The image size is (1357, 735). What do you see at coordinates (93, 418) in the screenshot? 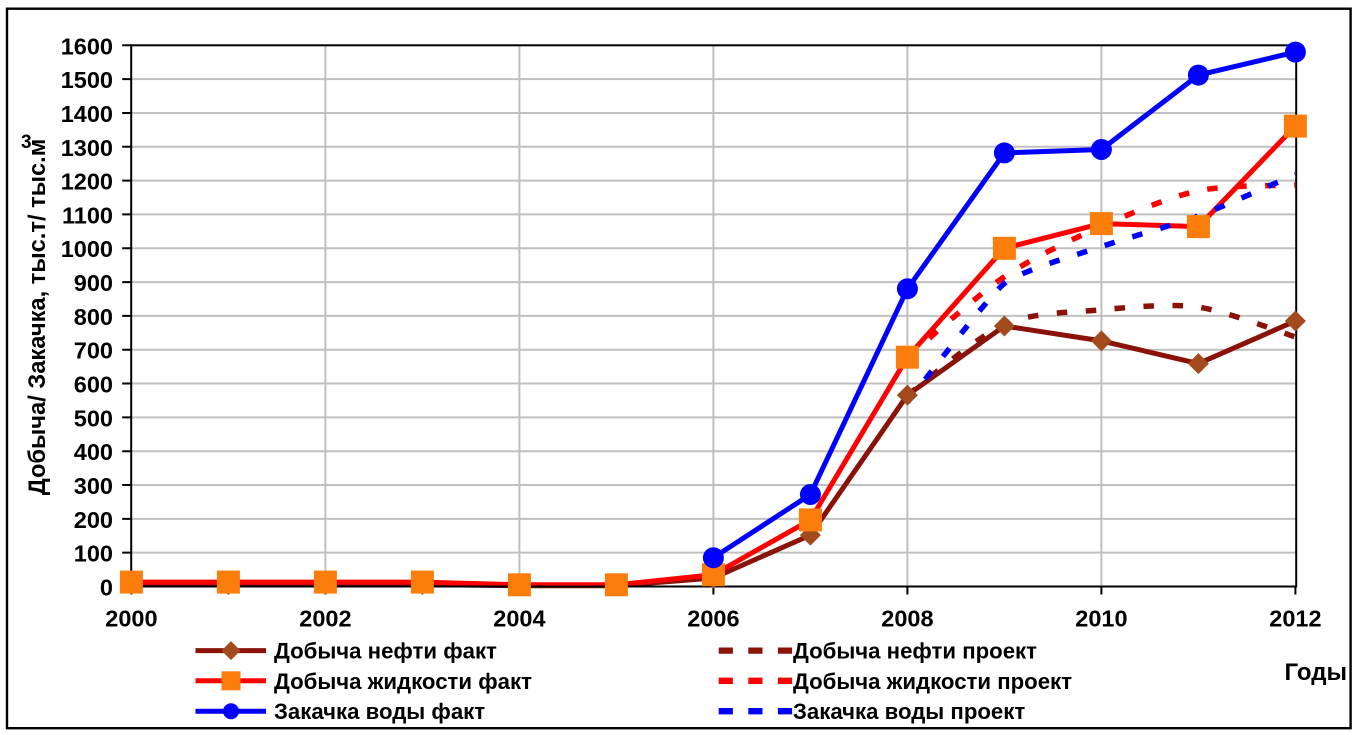
I see `svg-text: 500` at bounding box center [93, 418].